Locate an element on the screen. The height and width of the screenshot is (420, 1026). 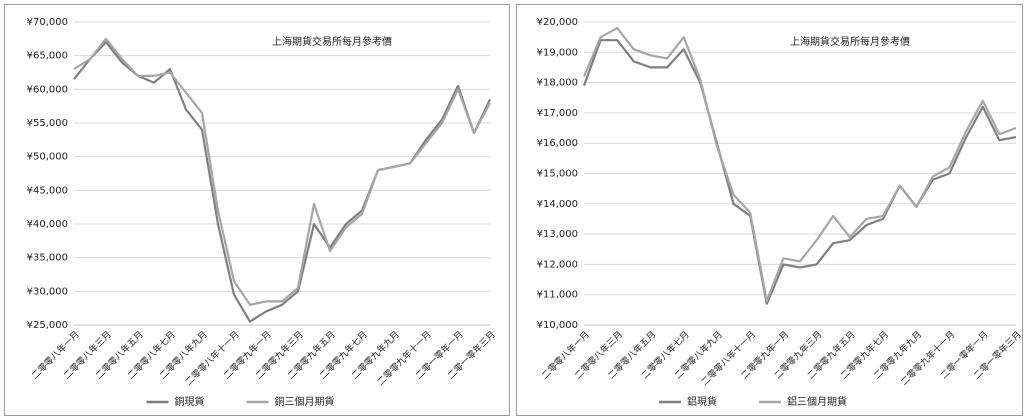
y-tick-label: ¥55,000 is located at coordinates (47, 123).